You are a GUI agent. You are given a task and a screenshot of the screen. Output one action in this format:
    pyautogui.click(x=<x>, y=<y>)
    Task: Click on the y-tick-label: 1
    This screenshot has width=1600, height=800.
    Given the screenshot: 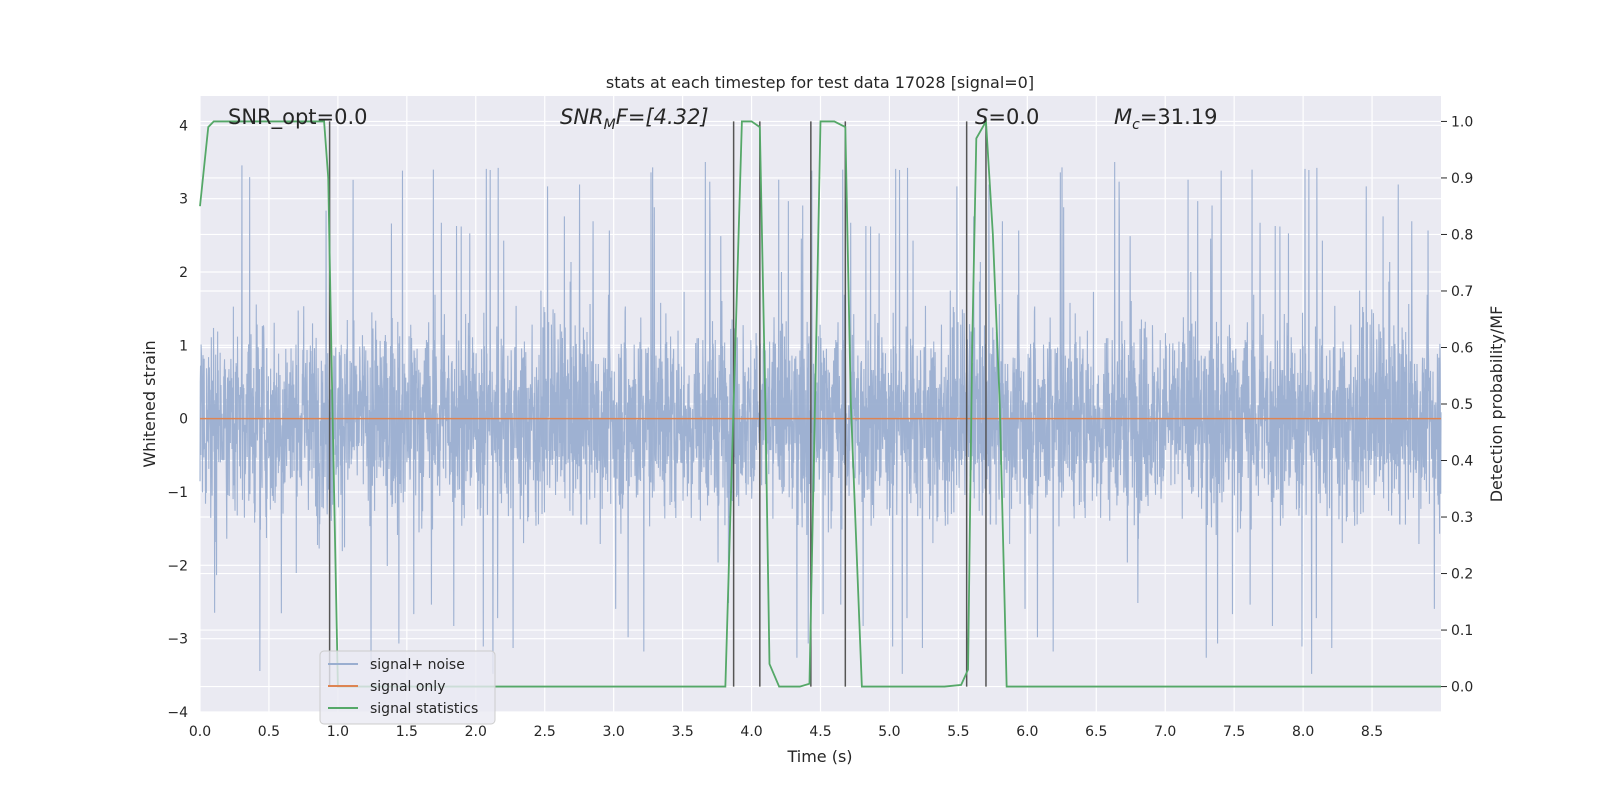 What is the action you would take?
    pyautogui.click(x=183, y=346)
    